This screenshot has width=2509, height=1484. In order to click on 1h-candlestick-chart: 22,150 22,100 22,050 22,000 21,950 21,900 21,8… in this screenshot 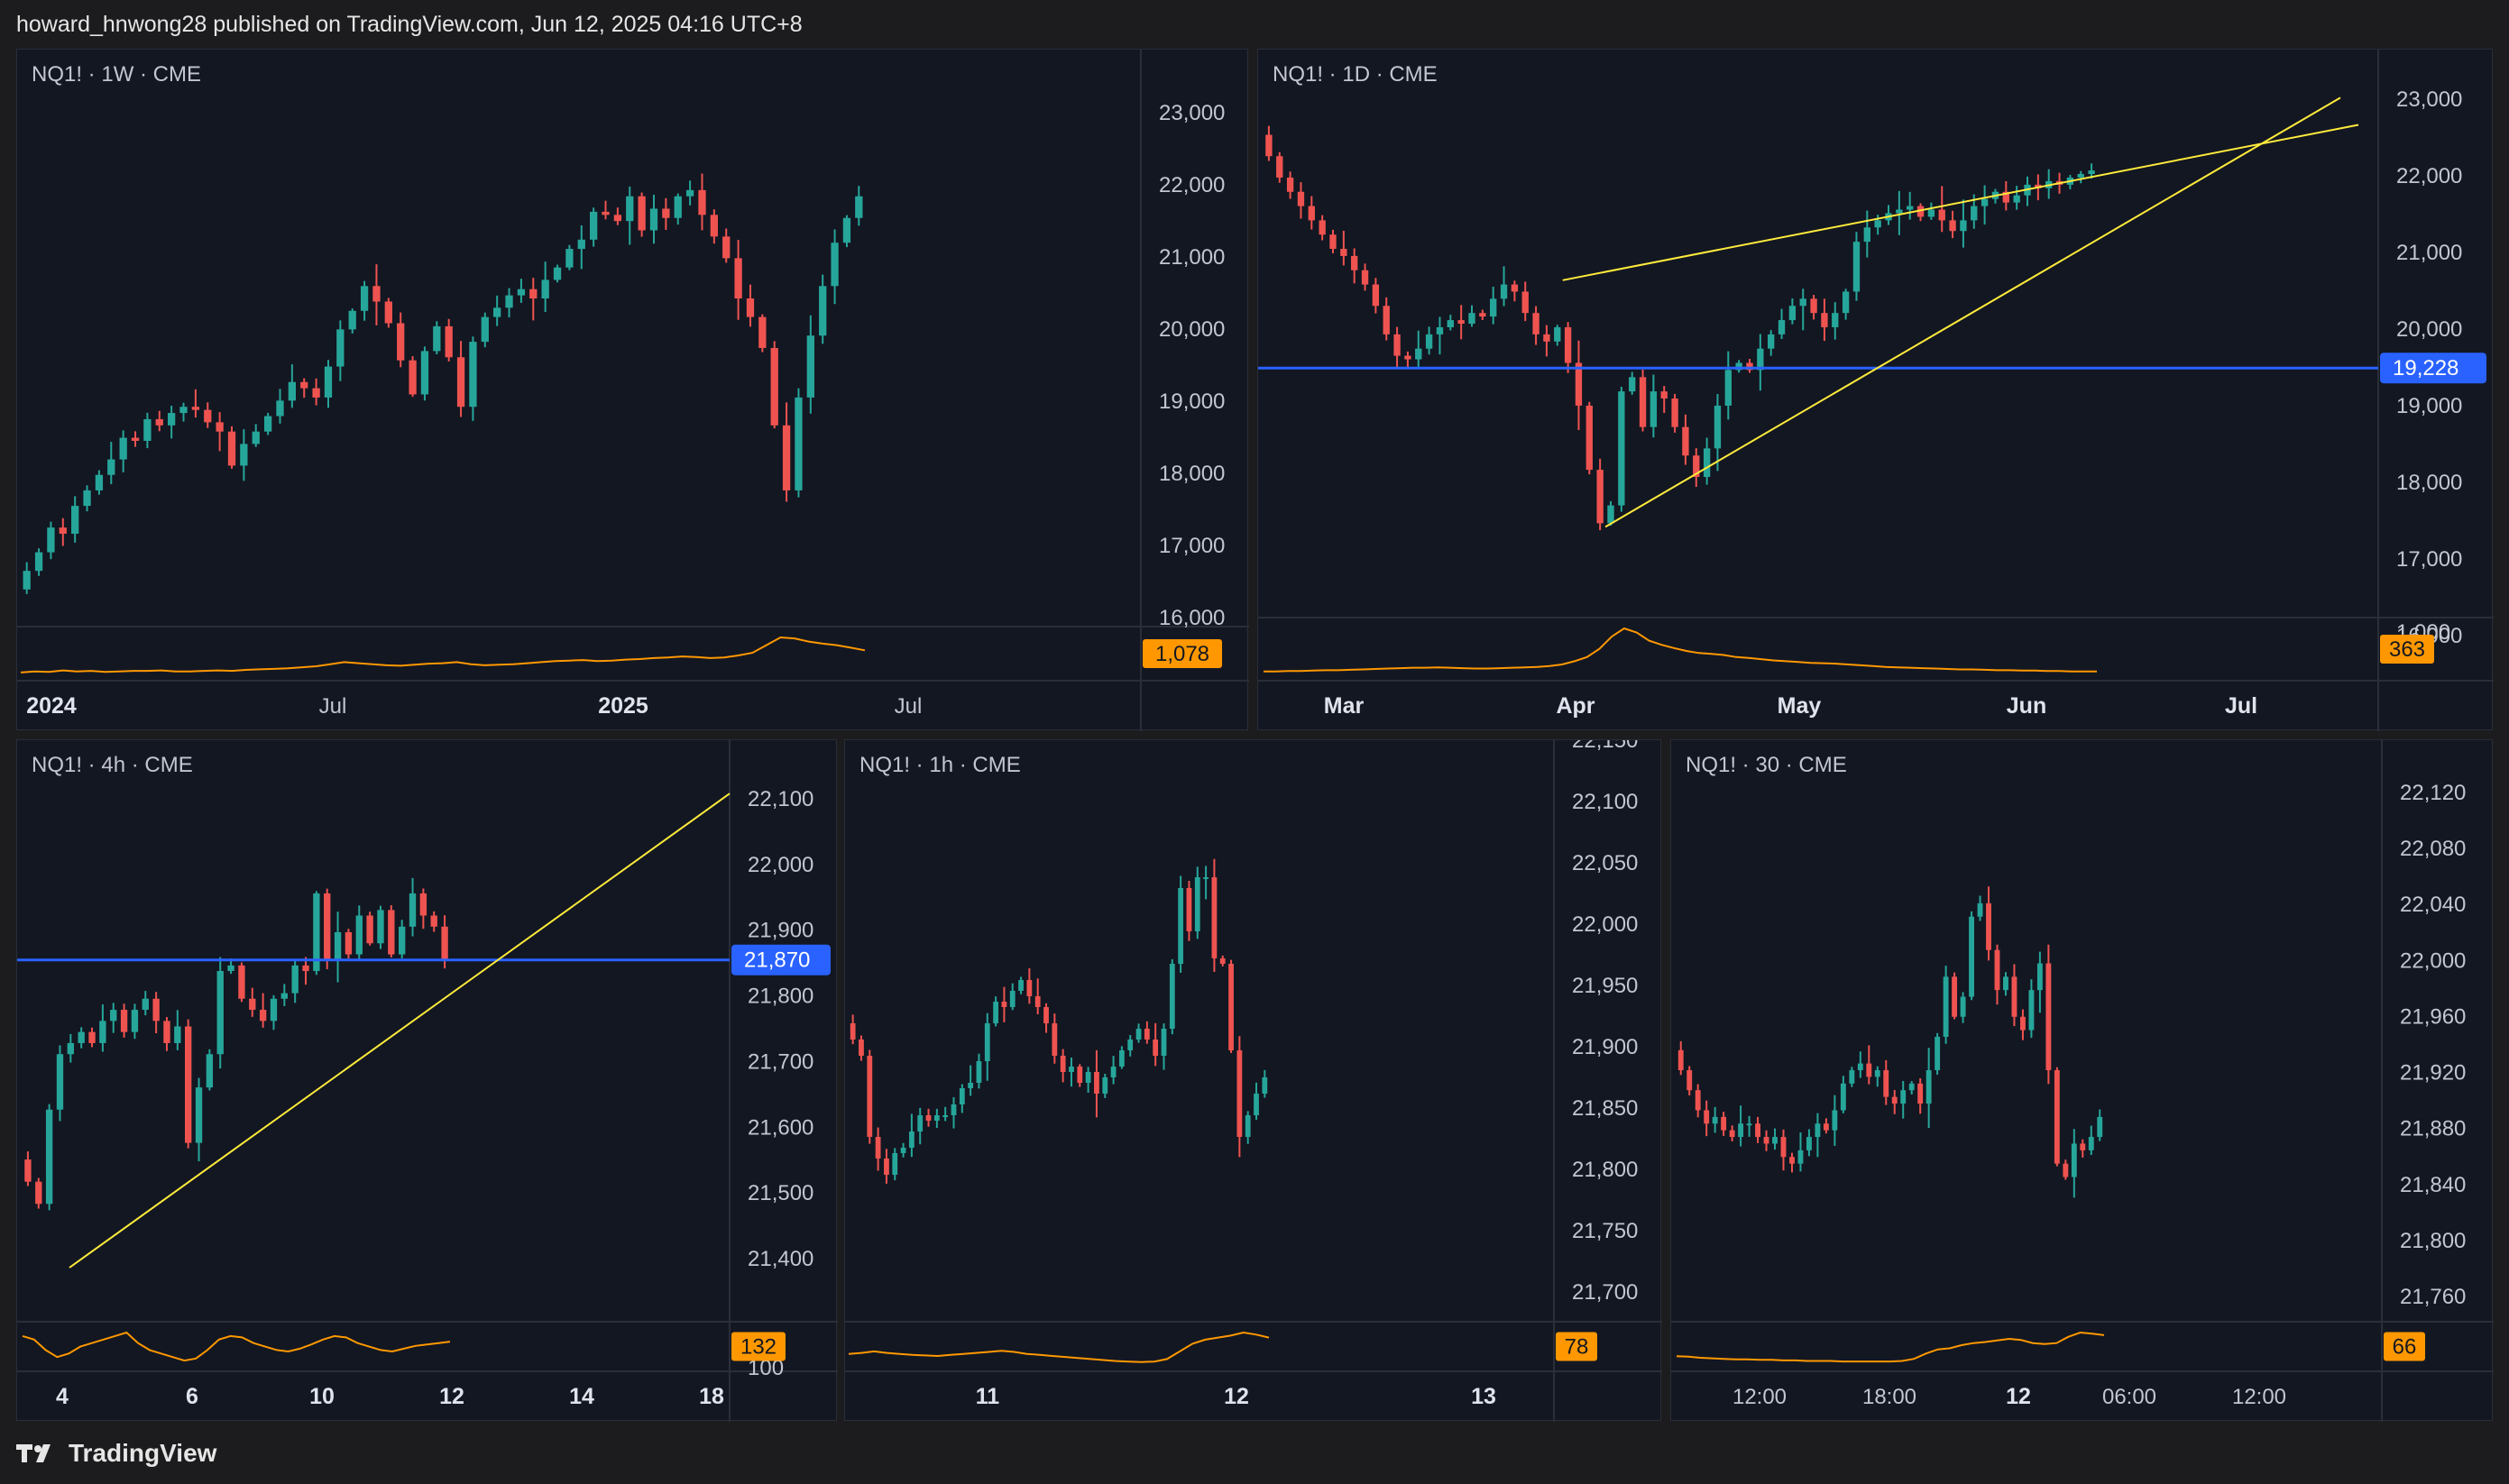, I will do `click(1253, 1081)`.